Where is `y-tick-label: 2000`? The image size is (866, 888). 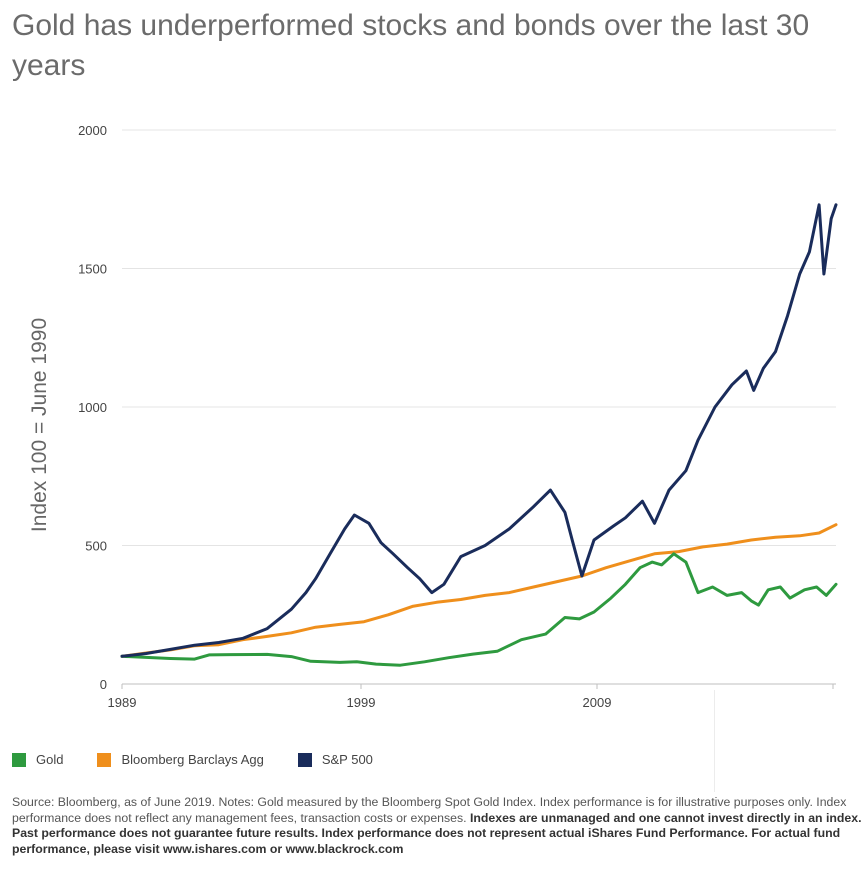
y-tick-label: 2000 is located at coordinates (92, 130).